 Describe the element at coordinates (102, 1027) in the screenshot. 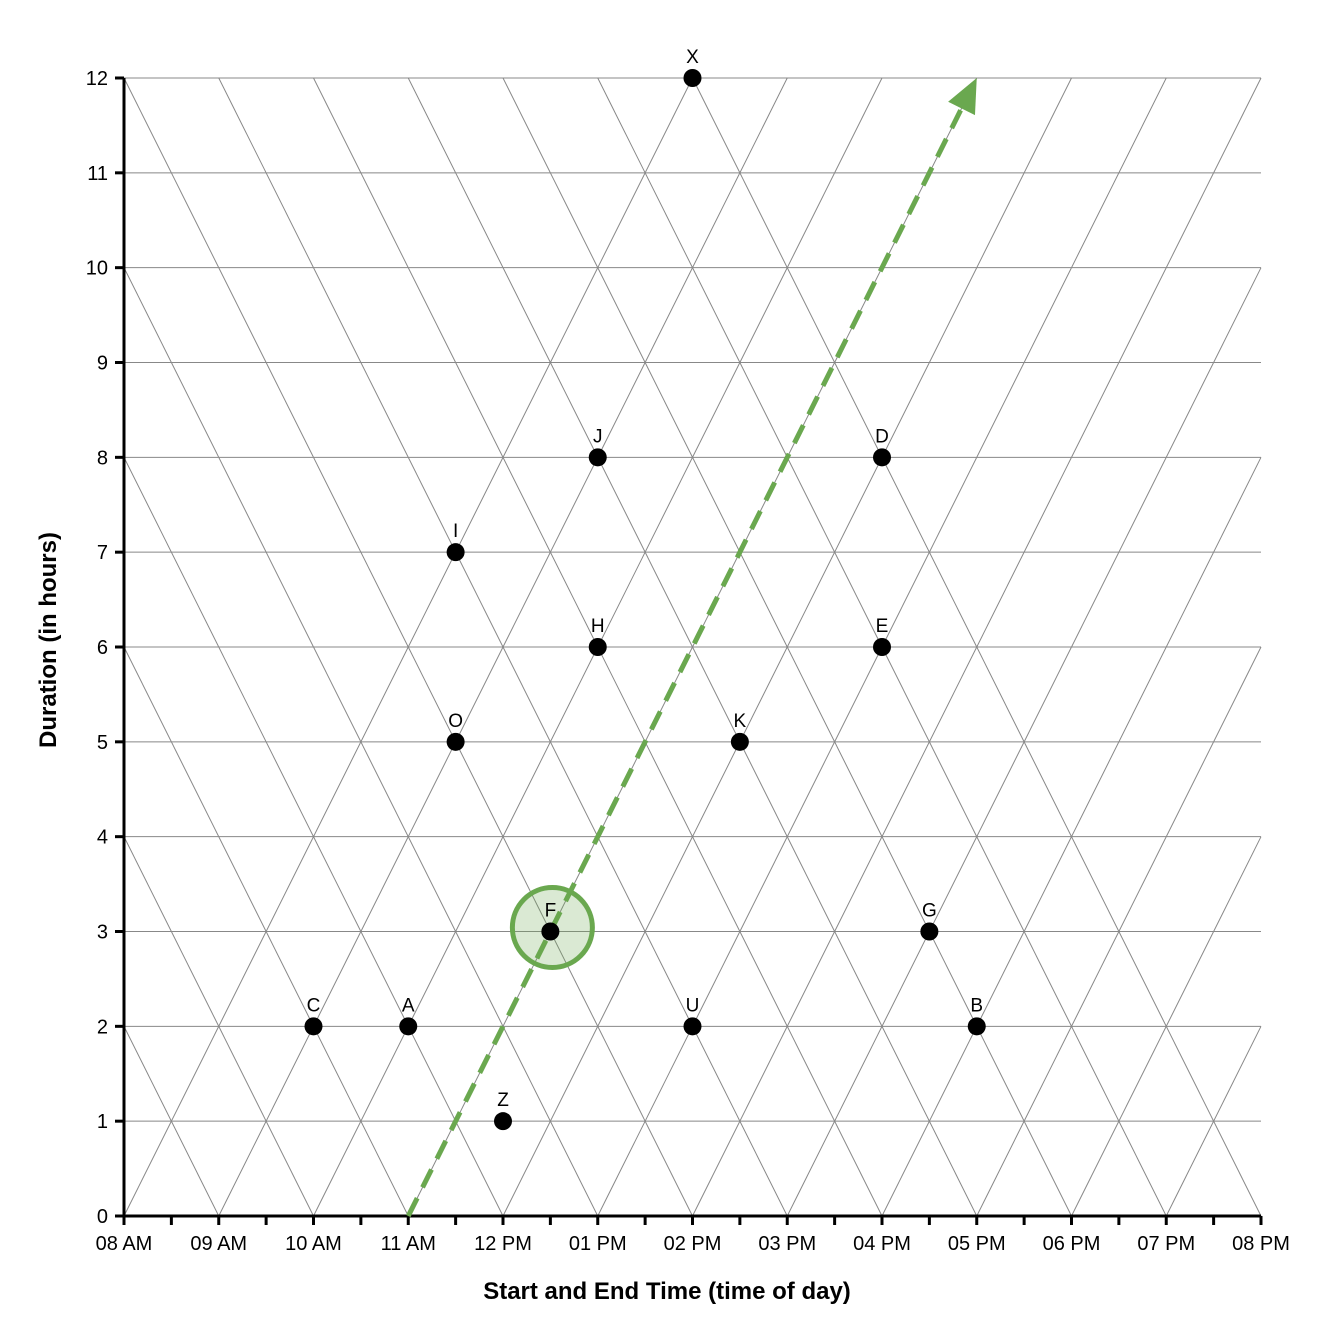

I see `y-tick-label: 2` at that location.